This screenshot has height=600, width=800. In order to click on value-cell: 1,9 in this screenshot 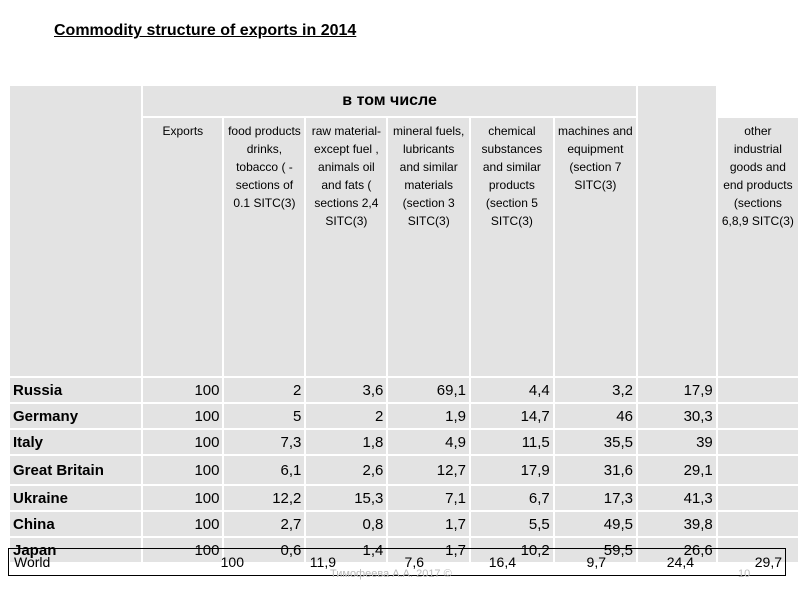, I will do `click(428, 416)`.